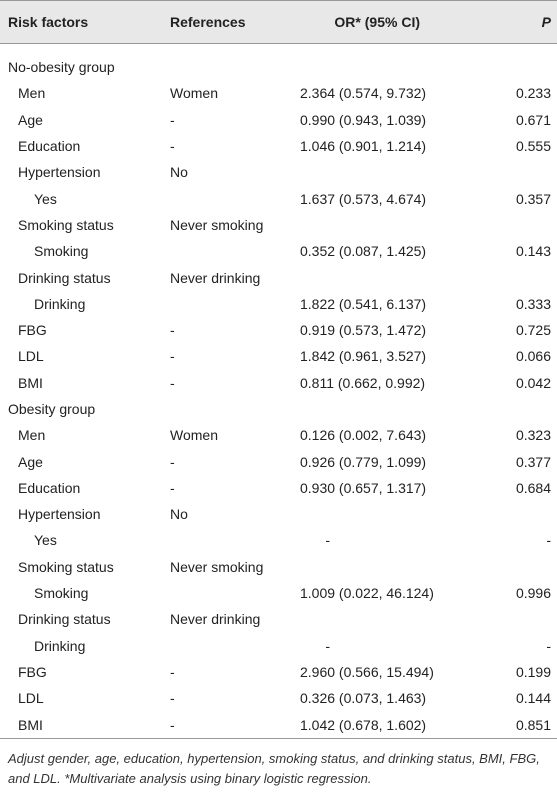 The width and height of the screenshot is (557, 794). I want to click on table-cell: 0.233, so click(533, 93).